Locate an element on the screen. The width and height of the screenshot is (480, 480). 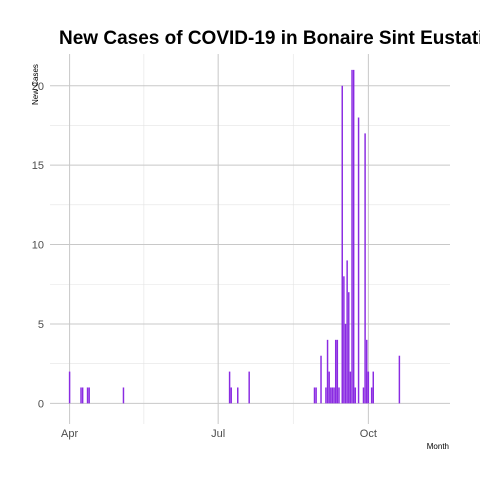
y-tick-label: 0 is located at coordinates (41, 404).